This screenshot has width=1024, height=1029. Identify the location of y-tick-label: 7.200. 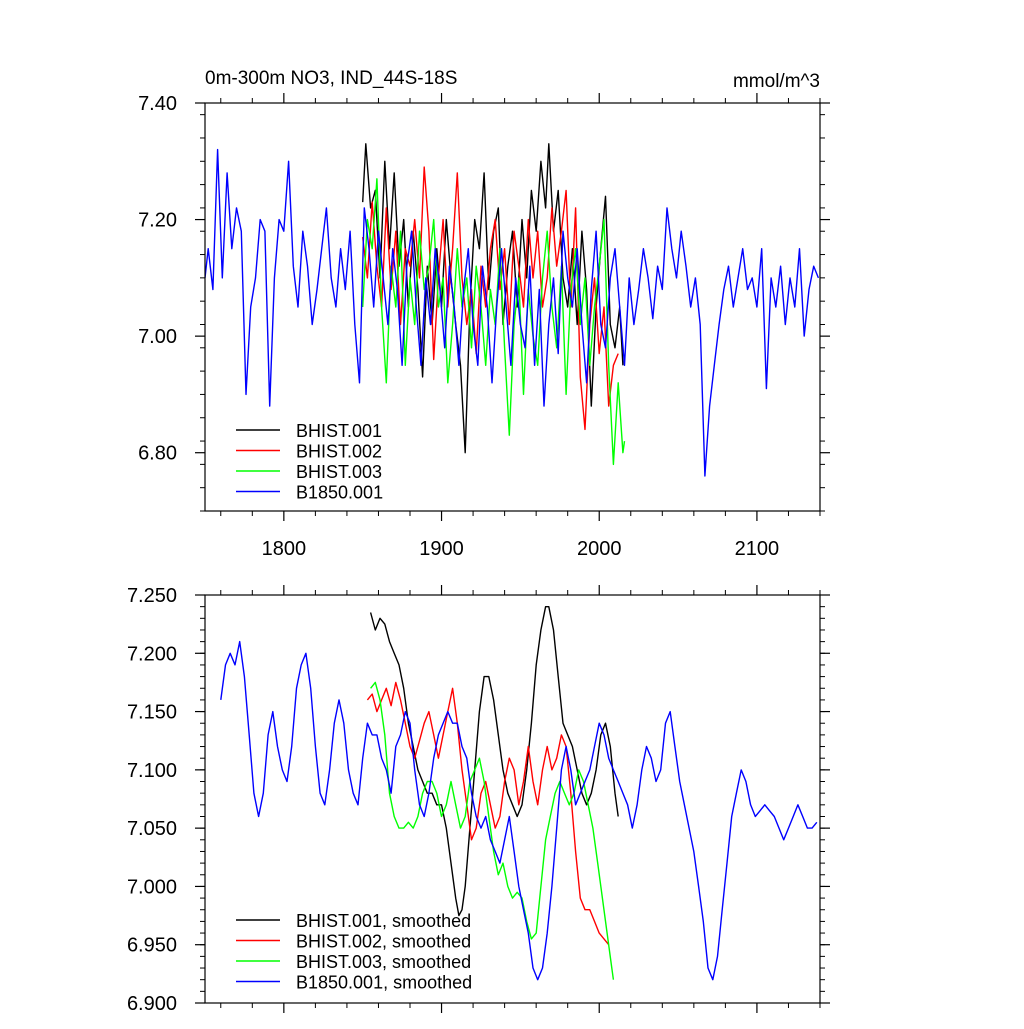
(152, 654).